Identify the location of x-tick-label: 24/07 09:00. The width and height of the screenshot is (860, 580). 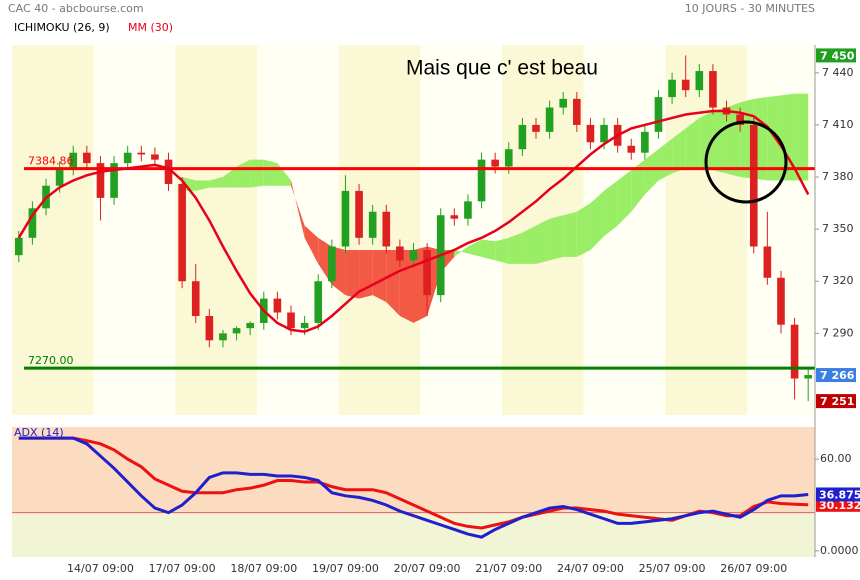
(590, 568).